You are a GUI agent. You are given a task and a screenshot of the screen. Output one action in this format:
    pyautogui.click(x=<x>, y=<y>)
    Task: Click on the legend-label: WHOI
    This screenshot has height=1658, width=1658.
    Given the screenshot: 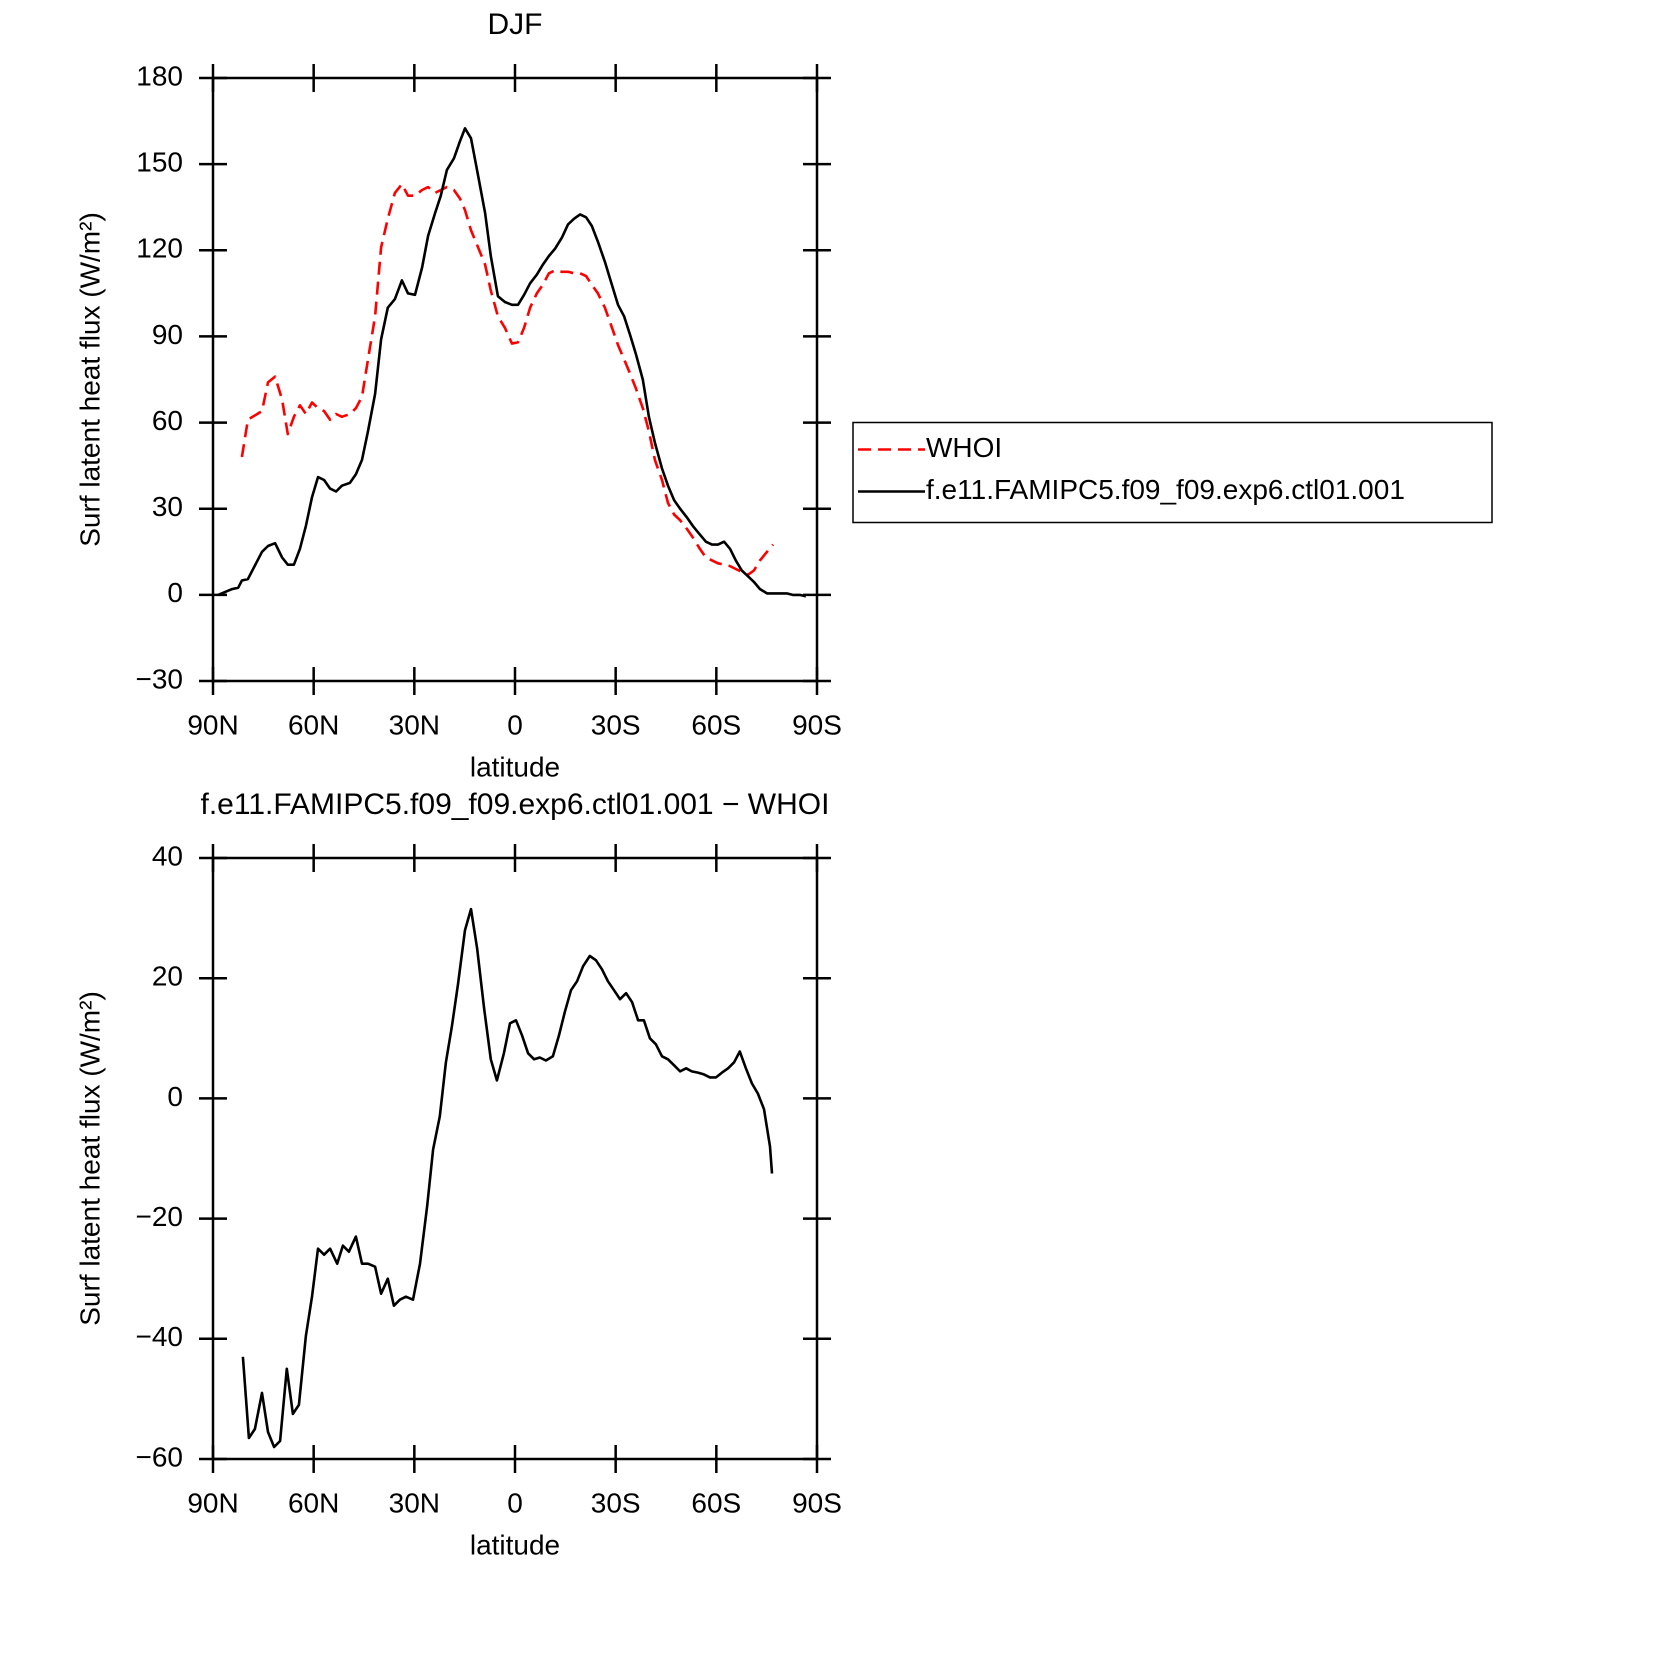 What is the action you would take?
    pyautogui.click(x=964, y=447)
    